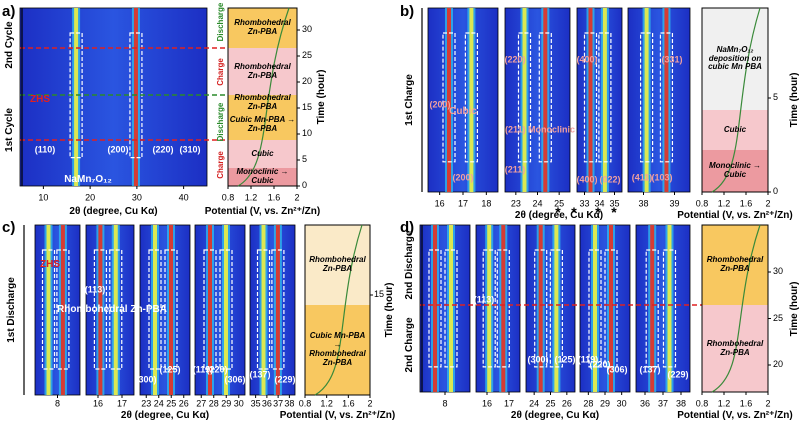 The width and height of the screenshot is (806, 421). I want to click on x-tick-label: 37, so click(663, 403).